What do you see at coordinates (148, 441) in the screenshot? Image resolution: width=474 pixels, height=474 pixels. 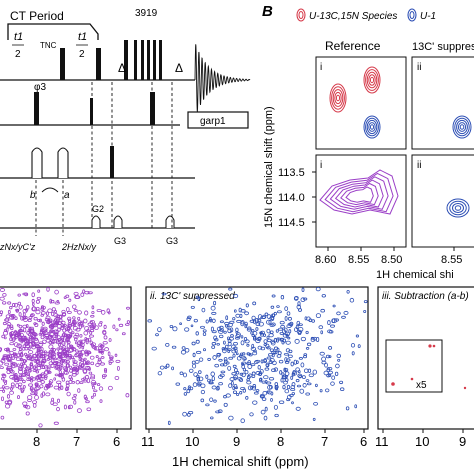 I see `x-tick: 11` at bounding box center [148, 441].